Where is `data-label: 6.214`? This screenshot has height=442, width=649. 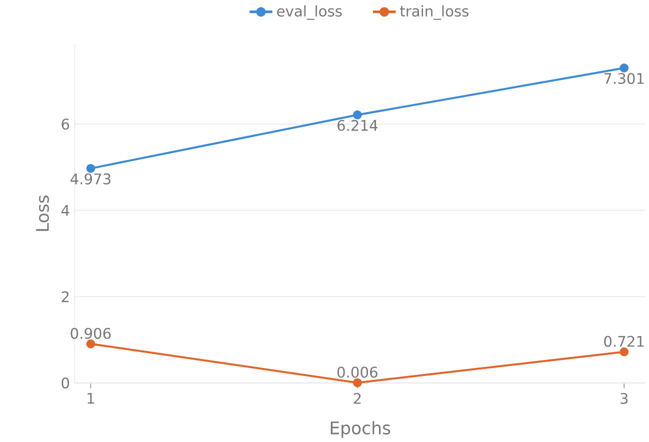
data-label: 6.214 is located at coordinates (358, 125).